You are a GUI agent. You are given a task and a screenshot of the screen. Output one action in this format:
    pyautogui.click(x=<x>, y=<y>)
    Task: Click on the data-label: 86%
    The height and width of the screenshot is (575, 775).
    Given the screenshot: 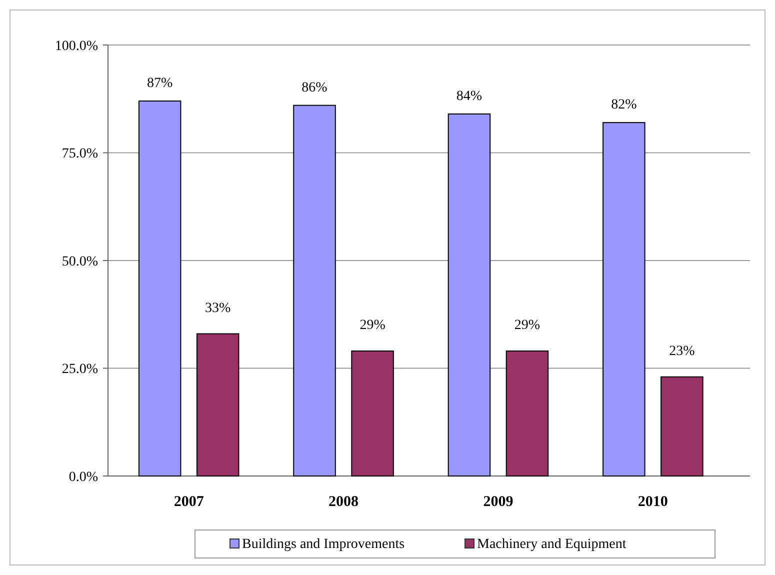 What is the action you would take?
    pyautogui.click(x=315, y=88)
    